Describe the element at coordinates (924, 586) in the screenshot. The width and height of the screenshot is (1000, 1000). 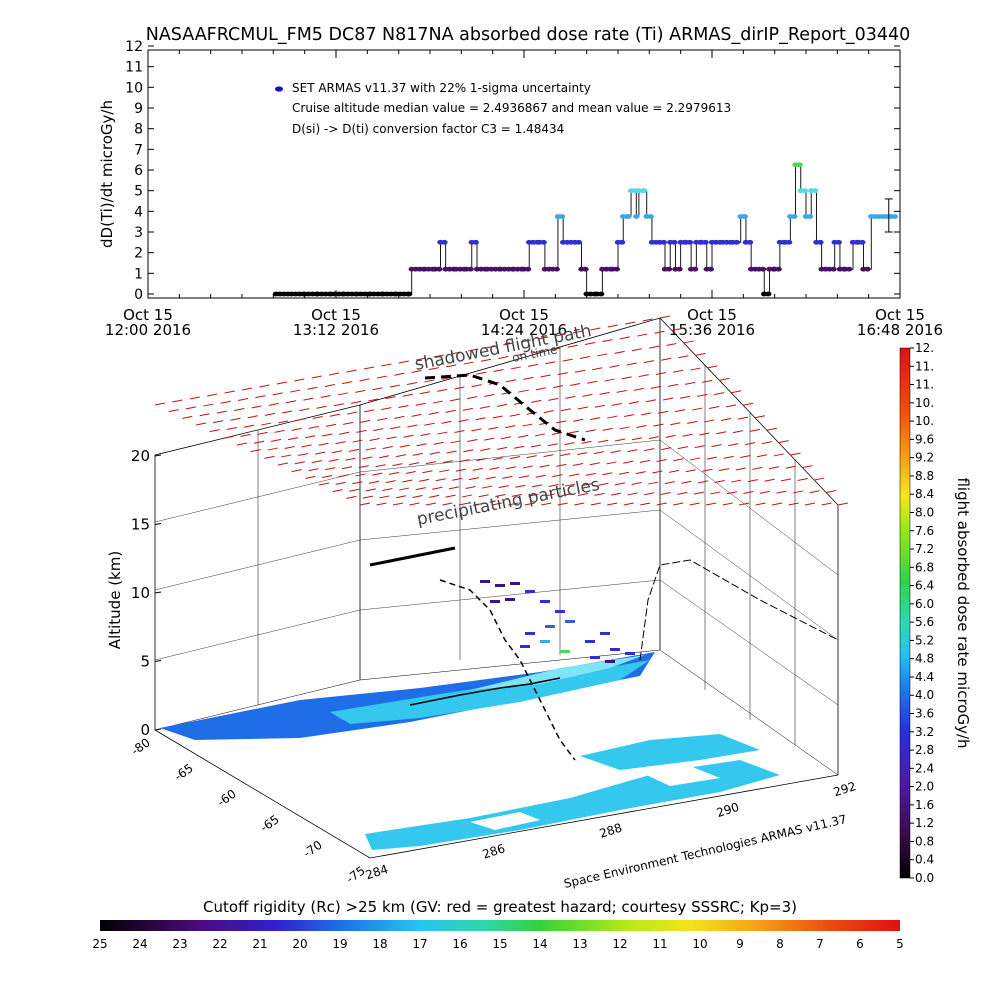
I see `colorbar-tick-label: 6.4` at that location.